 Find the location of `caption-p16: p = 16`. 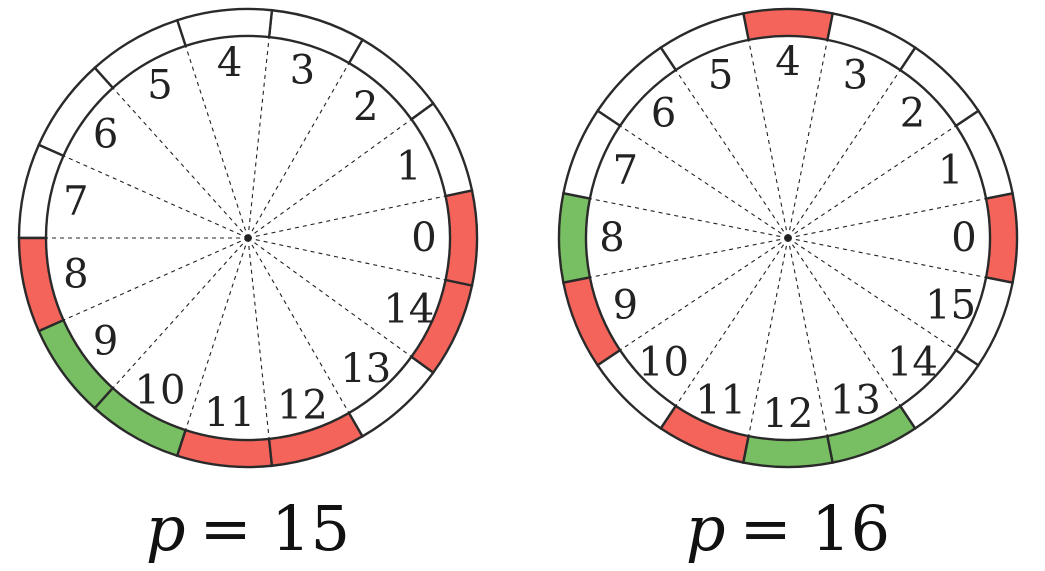

caption-p16: p = 16 is located at coordinates (788, 528).